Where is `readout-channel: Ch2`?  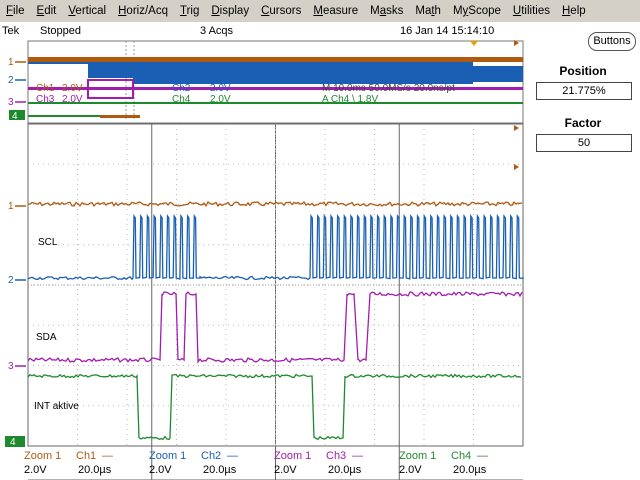
readout-channel: Ch2 is located at coordinates (211, 456).